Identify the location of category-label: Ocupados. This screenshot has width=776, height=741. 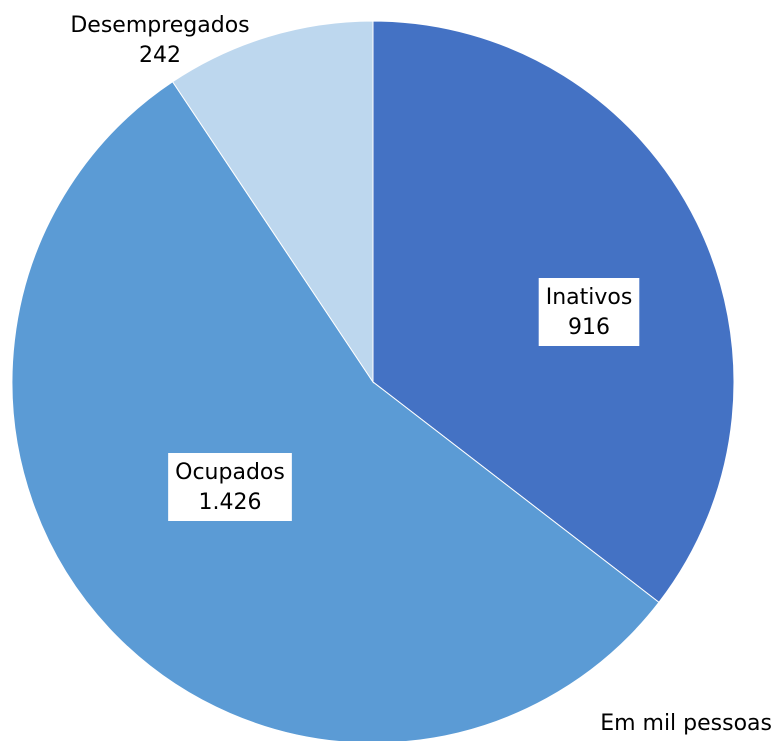
(230, 472).